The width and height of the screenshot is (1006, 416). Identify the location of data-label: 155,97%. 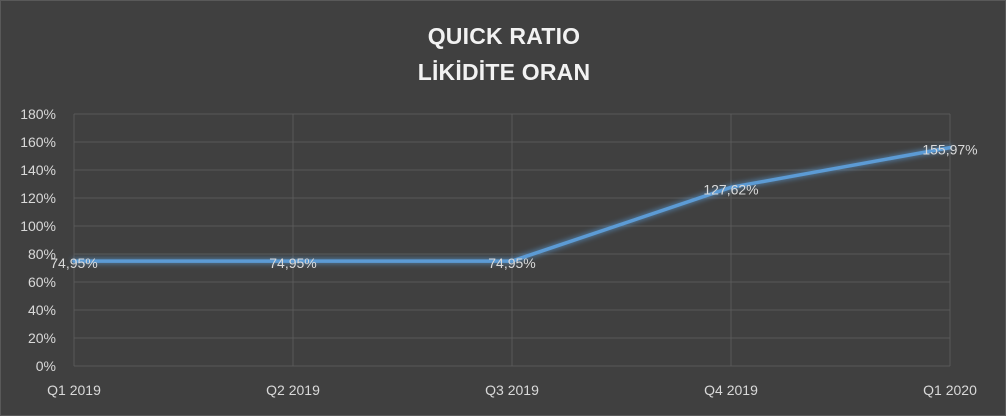
(949, 150).